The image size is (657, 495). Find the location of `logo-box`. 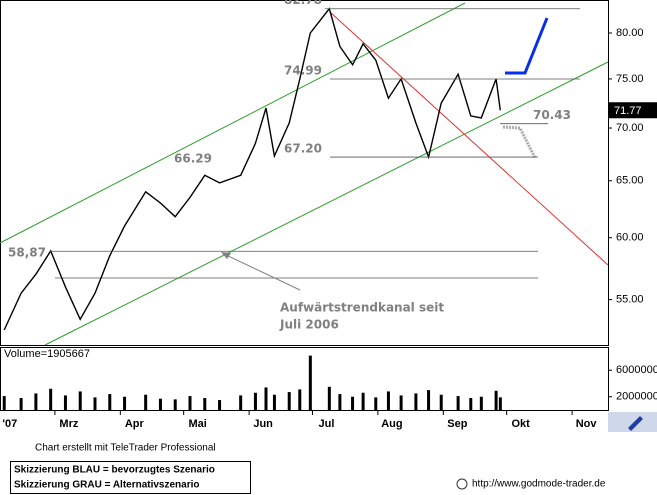

logo-box is located at coordinates (632, 422).